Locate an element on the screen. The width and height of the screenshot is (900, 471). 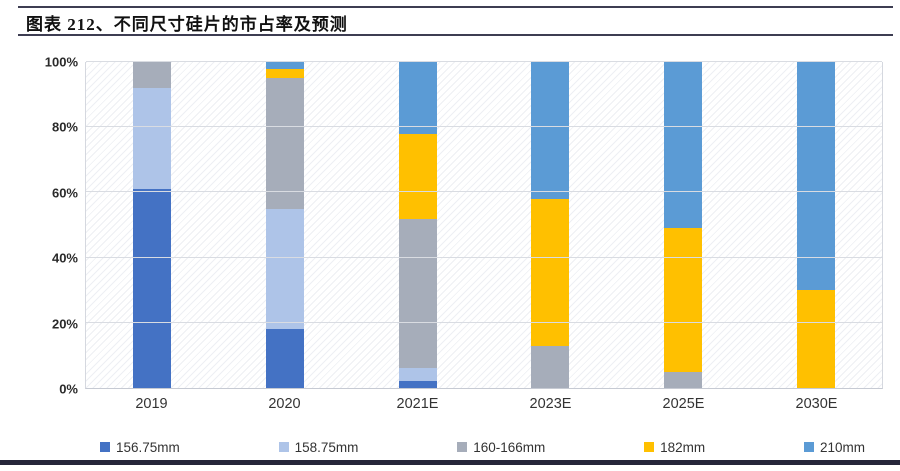
legend-item-158.75mm: 158.75mm is located at coordinates (318, 447).